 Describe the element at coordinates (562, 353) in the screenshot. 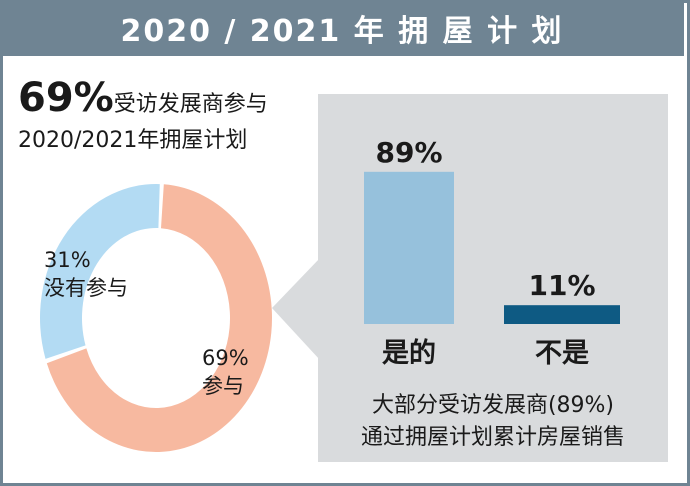

I see `bar-category-label-no: 不是` at that location.